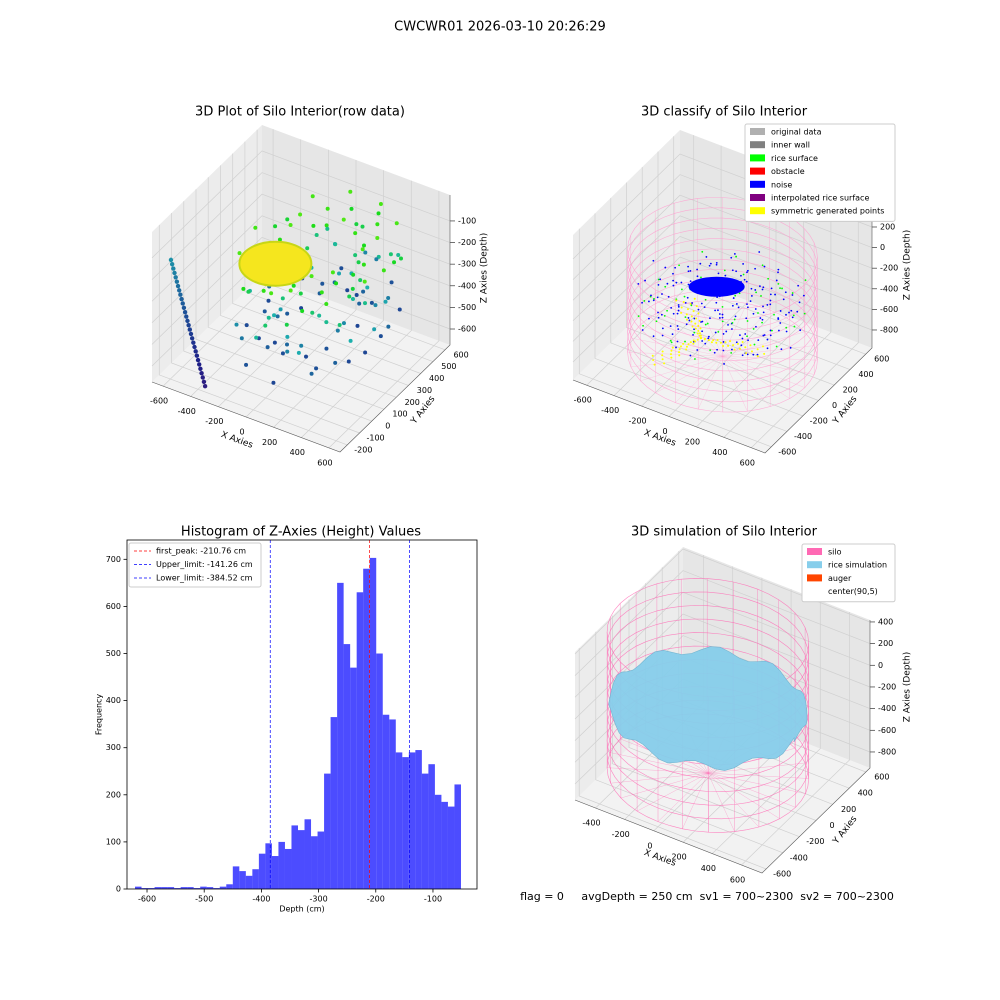 The width and height of the screenshot is (1000, 1000). Describe the element at coordinates (241, 432) in the screenshot. I see `x-tick-label: 0` at that location.